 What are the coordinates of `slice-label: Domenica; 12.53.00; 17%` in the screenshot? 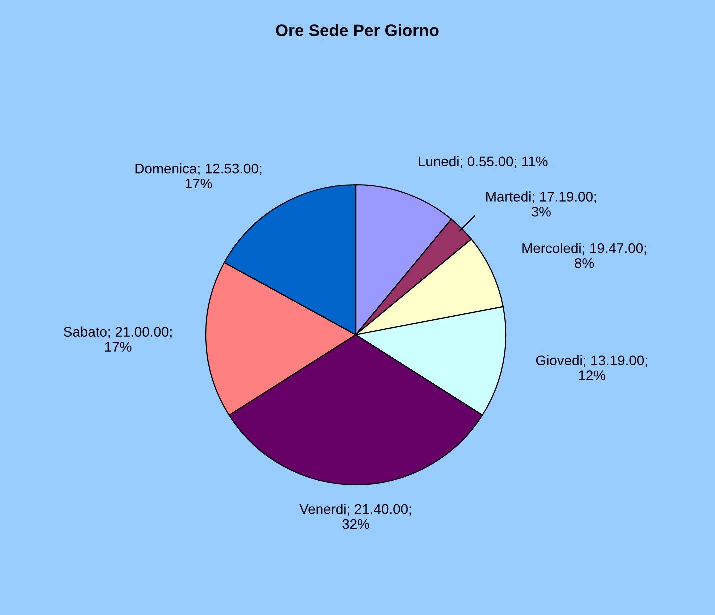 It's located at (199, 176).